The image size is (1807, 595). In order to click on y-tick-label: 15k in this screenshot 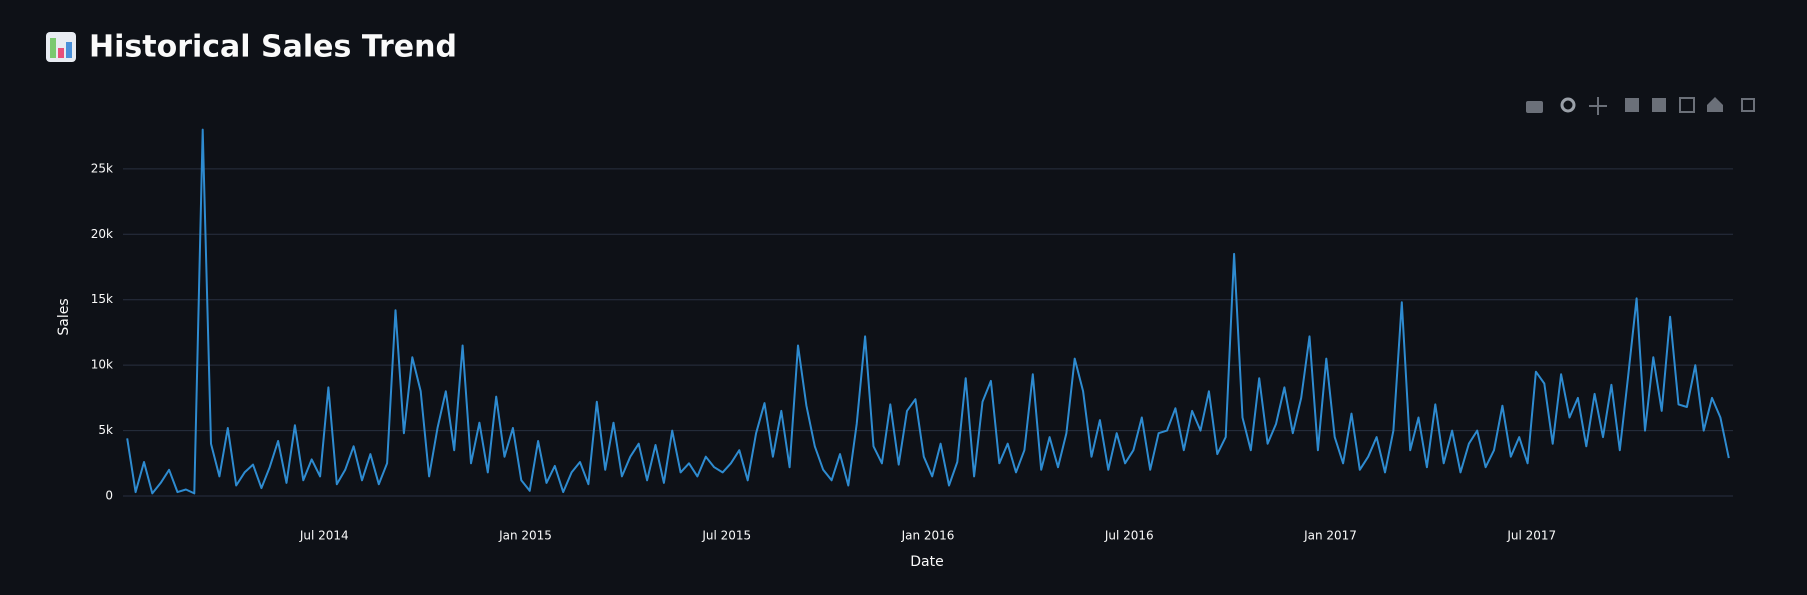, I will do `click(102, 299)`.